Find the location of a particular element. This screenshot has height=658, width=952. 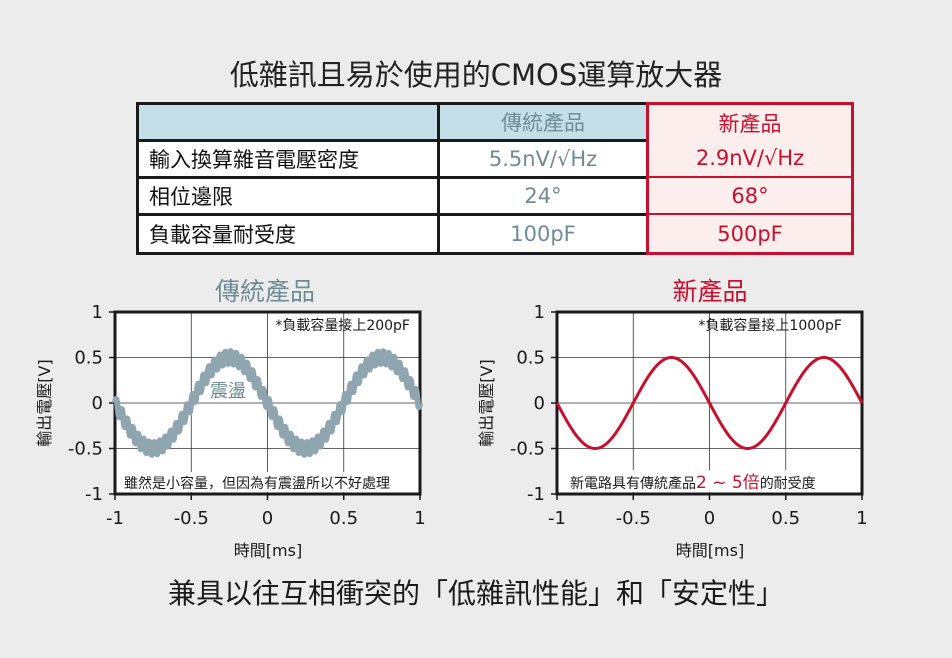

table-row-label: 輸入換算雜音電壓密度 is located at coordinates (288, 159).